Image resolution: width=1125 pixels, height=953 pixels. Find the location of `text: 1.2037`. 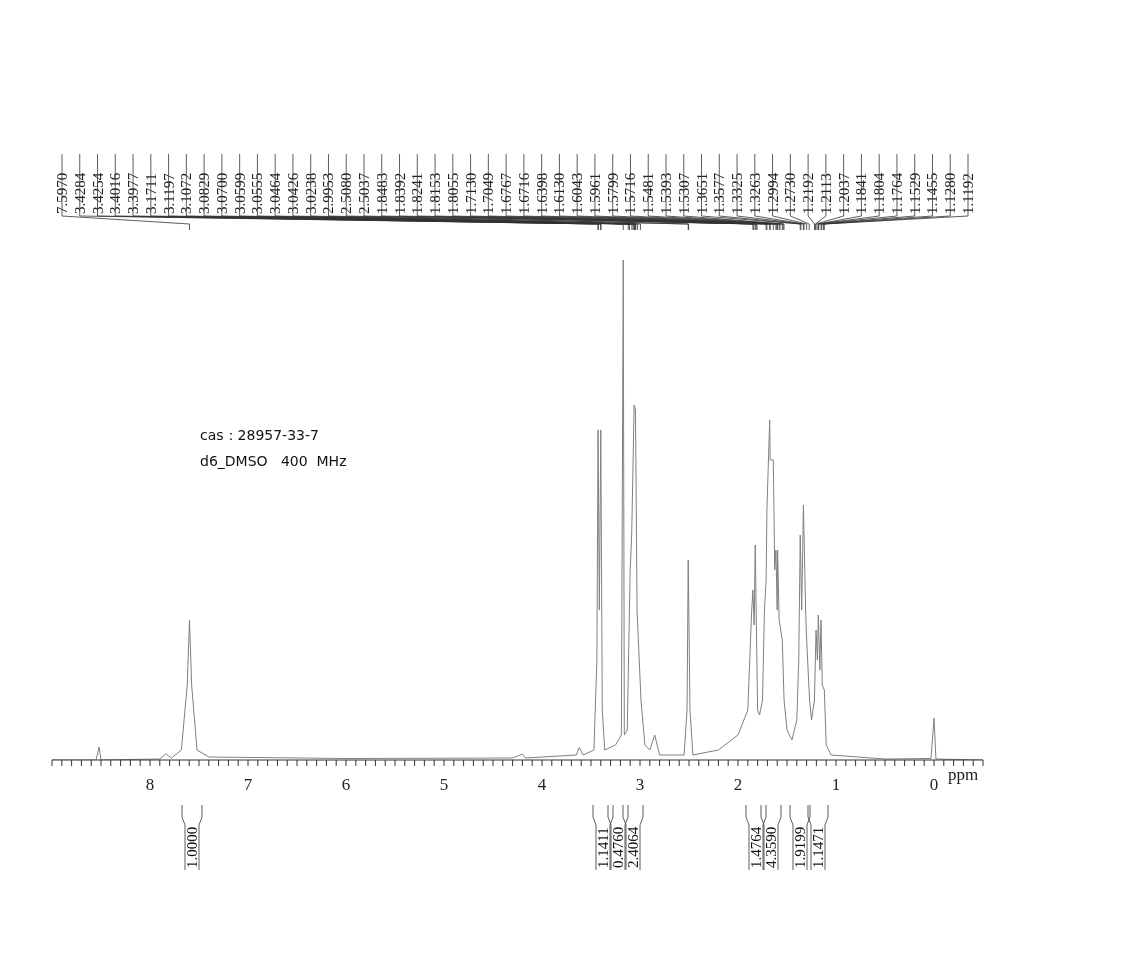

text: 1.2037 is located at coordinates (843, 193).